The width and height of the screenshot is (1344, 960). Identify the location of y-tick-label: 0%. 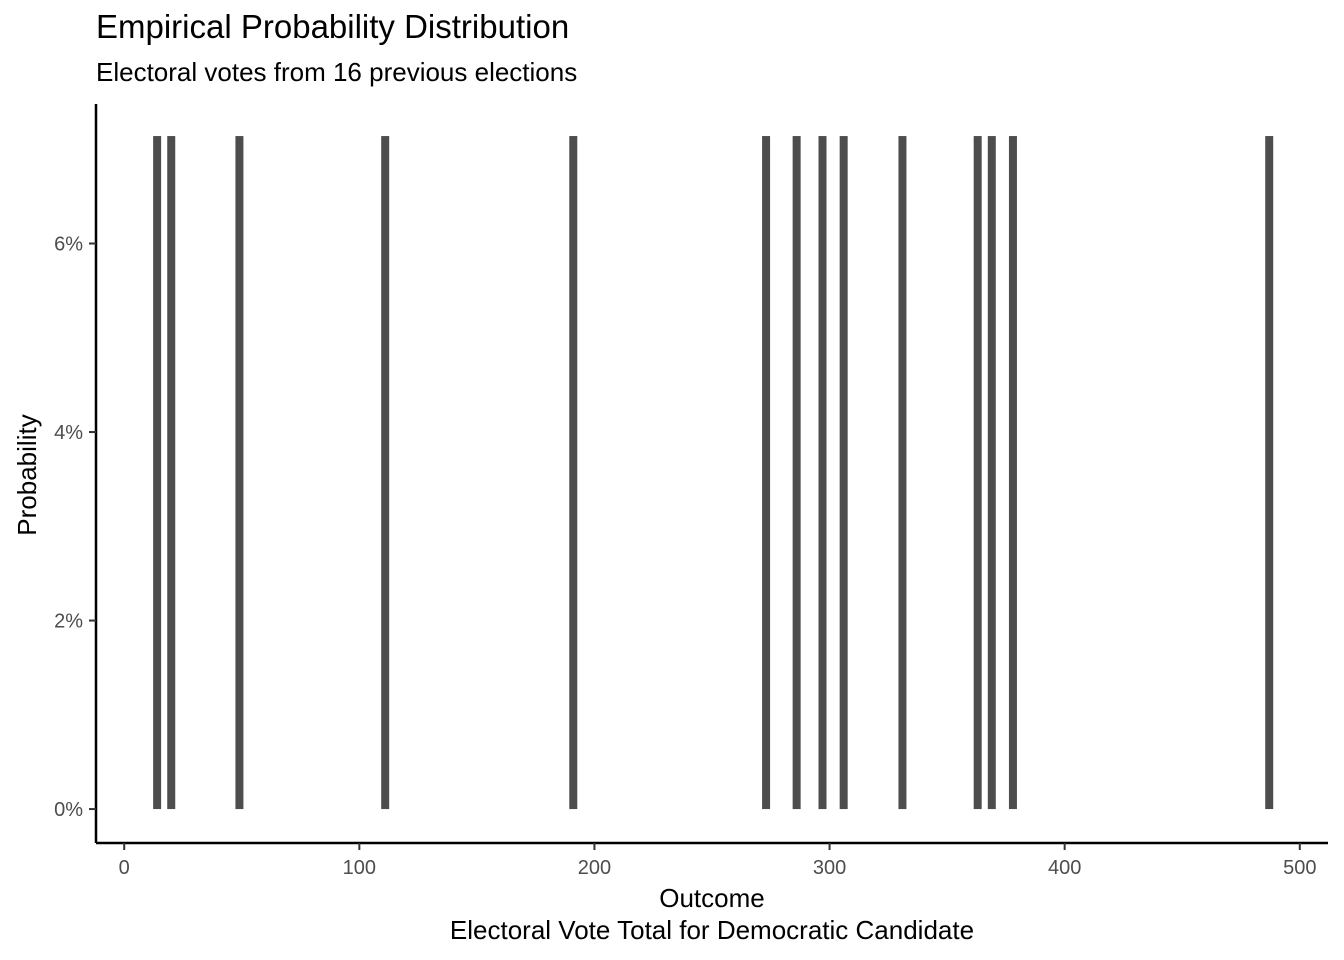
(68, 810).